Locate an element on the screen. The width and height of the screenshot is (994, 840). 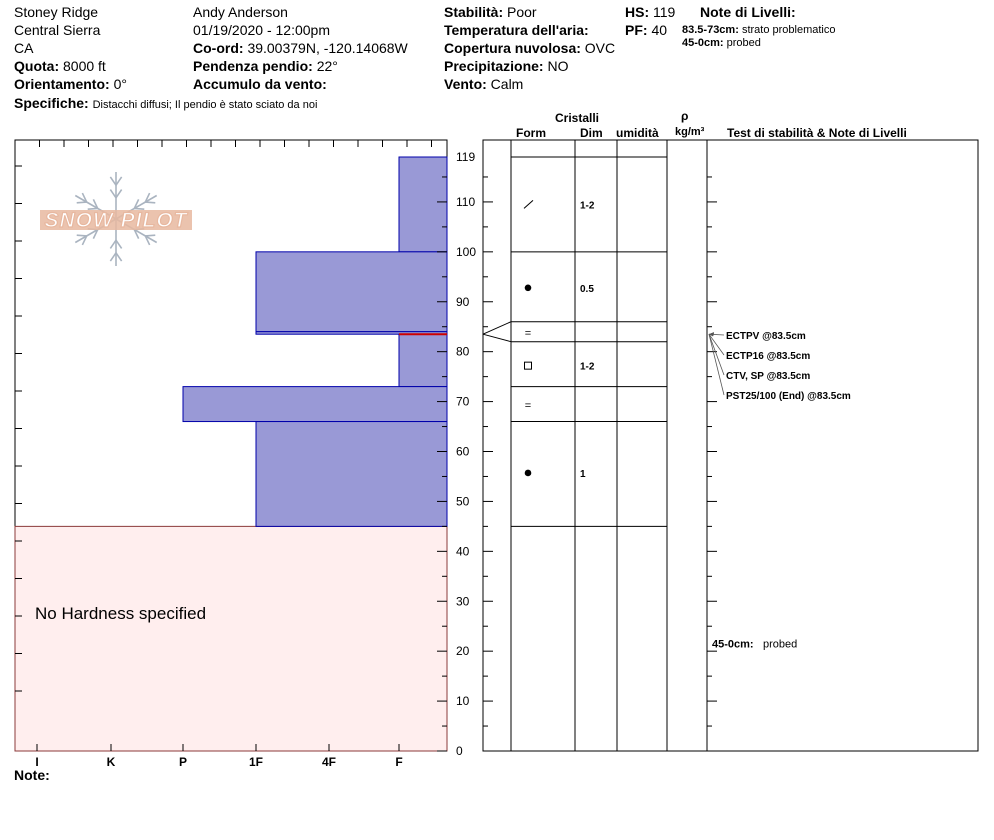
logo-text: SNOW PILOT is located at coordinates (117, 220).